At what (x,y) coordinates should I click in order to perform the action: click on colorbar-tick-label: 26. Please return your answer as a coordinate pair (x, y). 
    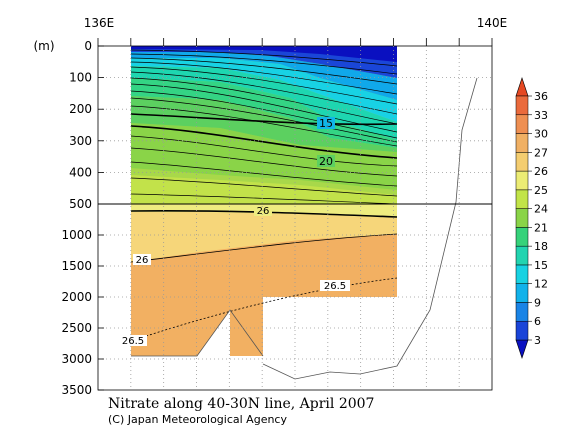
    Looking at the image, I should click on (541, 171).